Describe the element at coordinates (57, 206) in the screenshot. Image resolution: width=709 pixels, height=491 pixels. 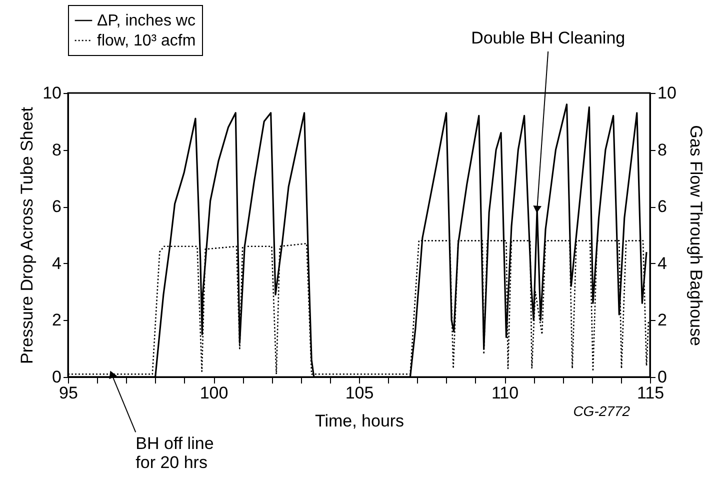
I see `y-tick-label: 6` at that location.